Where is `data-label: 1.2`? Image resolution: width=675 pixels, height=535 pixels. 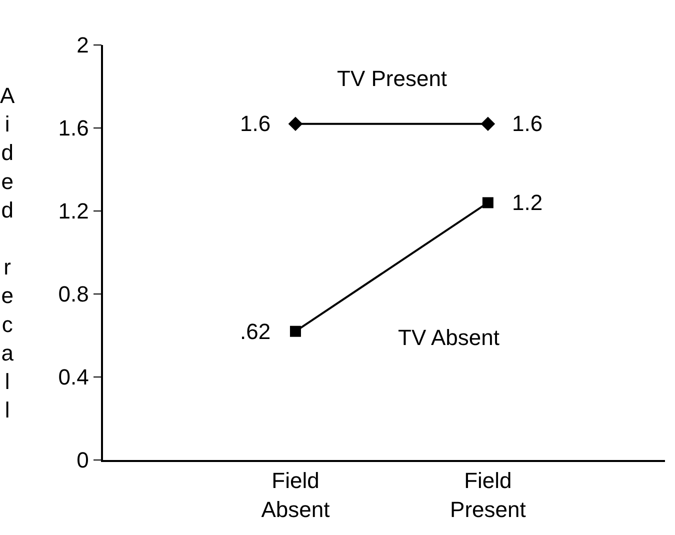
data-label: 1.2 is located at coordinates (527, 202).